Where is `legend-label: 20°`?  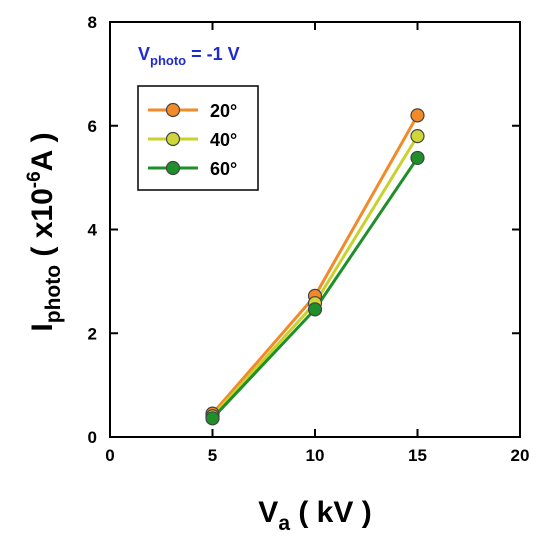
legend-label: 20° is located at coordinates (223, 111).